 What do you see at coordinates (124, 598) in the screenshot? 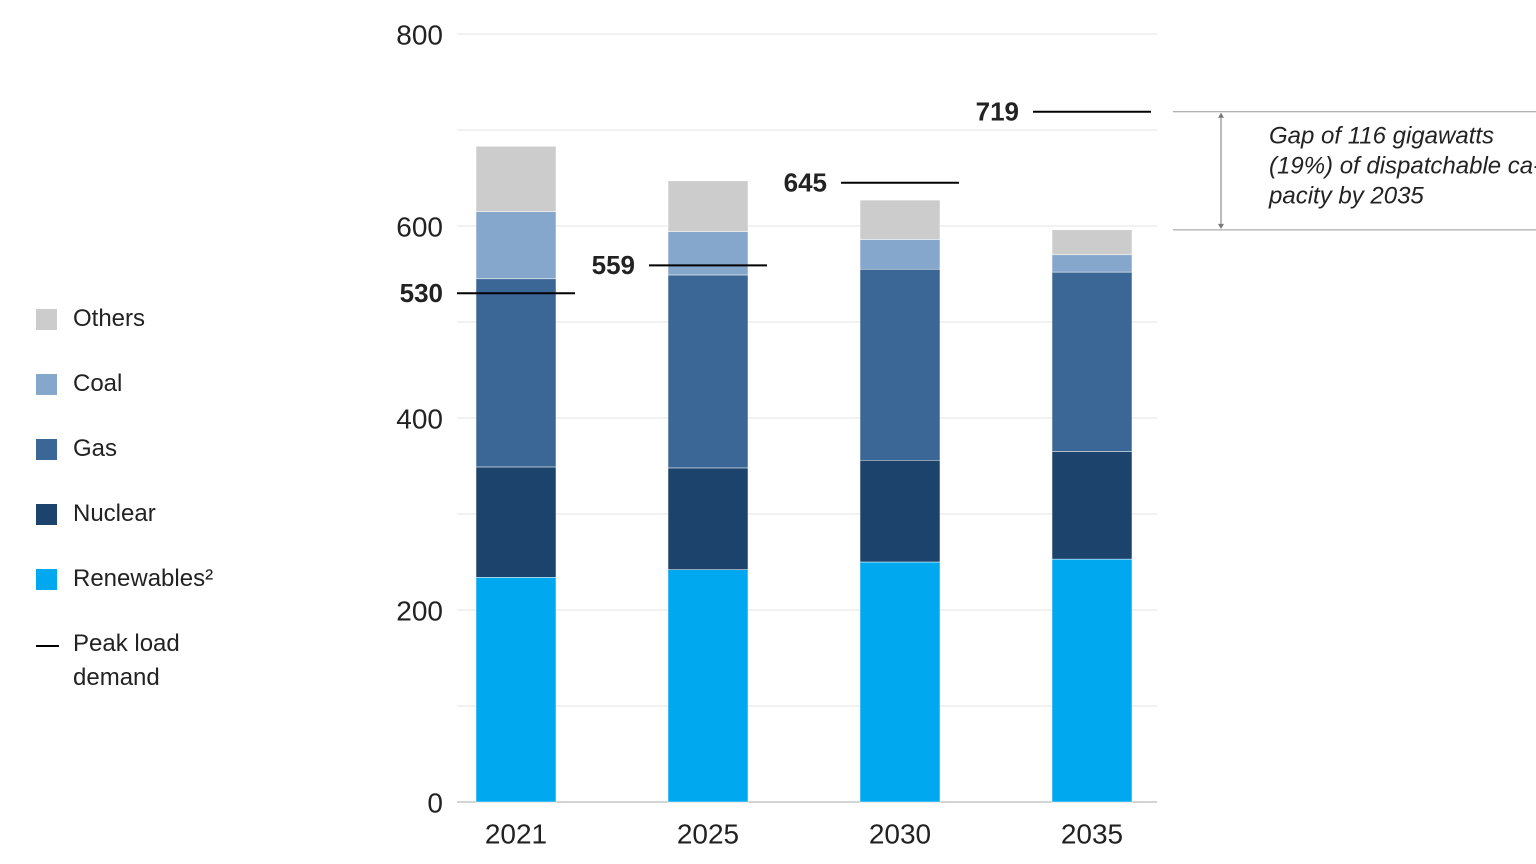
I see `legend-item: Renewables²` at bounding box center [124, 598].